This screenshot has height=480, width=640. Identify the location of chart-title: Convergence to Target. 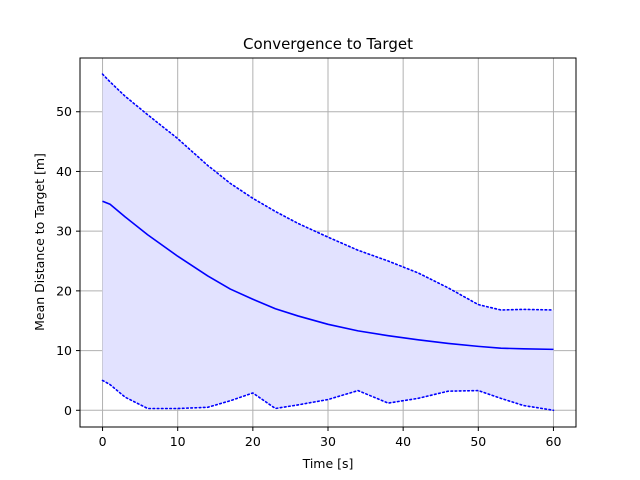
(328, 44).